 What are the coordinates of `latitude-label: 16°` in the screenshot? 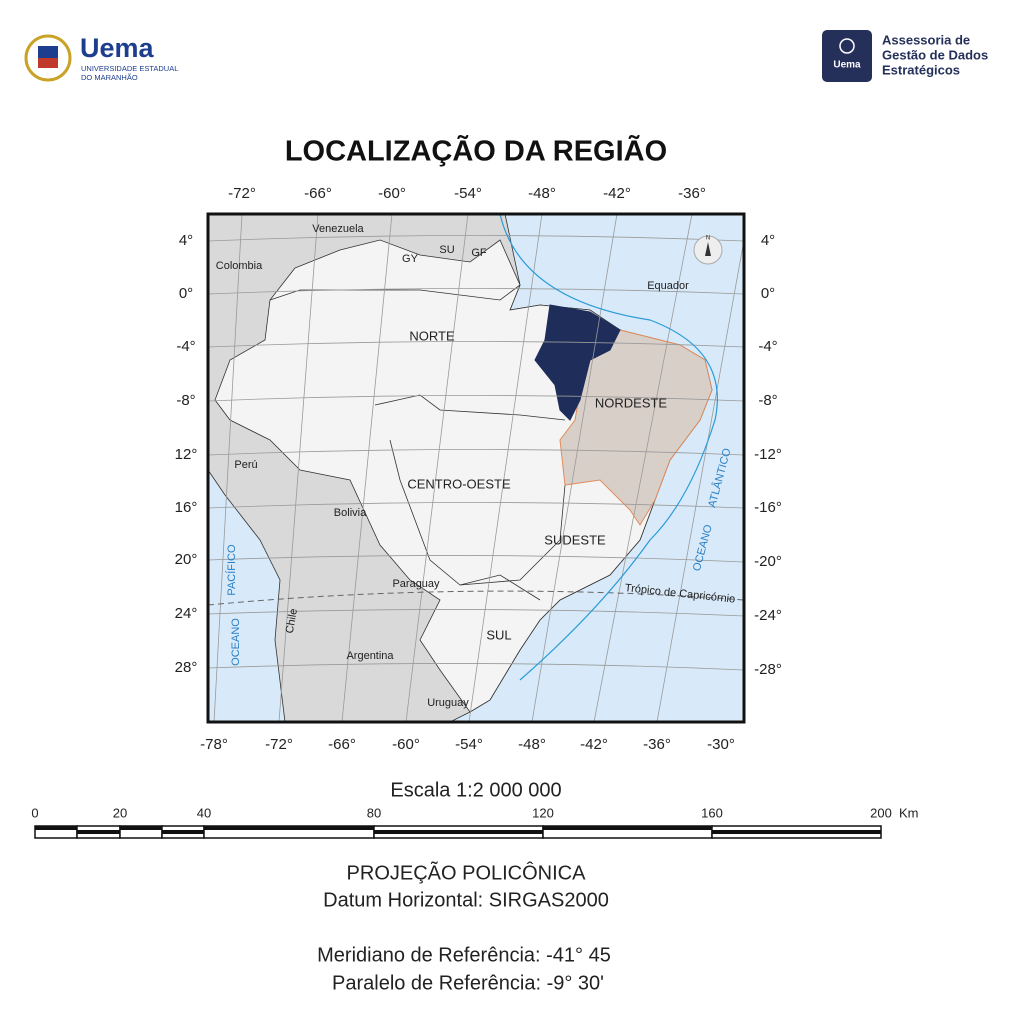 It's located at (186, 507).